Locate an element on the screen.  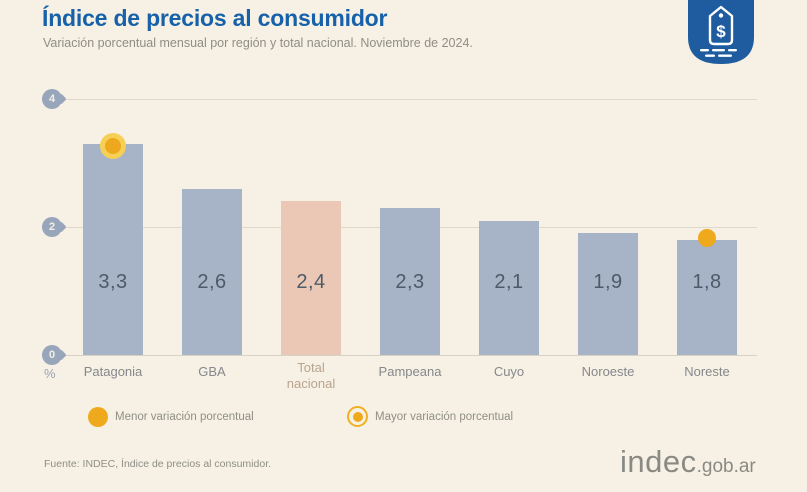
mayor-marker-icon is located at coordinates (113, 145).